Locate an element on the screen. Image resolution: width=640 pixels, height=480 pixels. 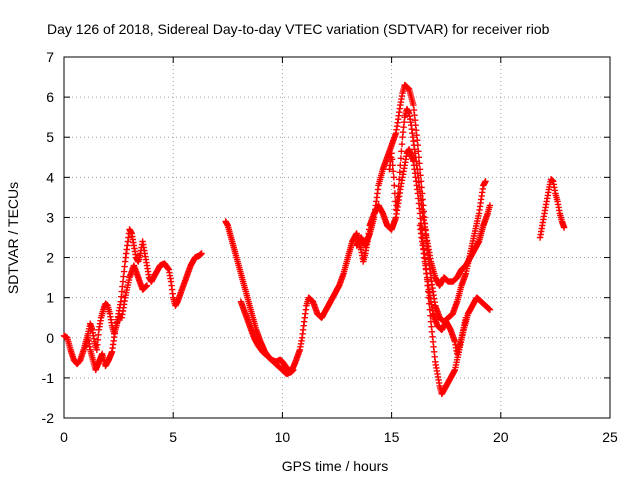
x-tick-label: 5 is located at coordinates (173, 437).